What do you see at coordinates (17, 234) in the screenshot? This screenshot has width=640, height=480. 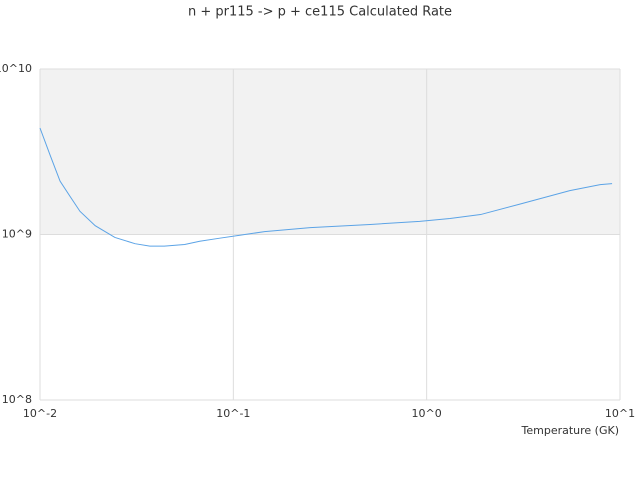 I see `y-tick-label: 10^9` at bounding box center [17, 234].